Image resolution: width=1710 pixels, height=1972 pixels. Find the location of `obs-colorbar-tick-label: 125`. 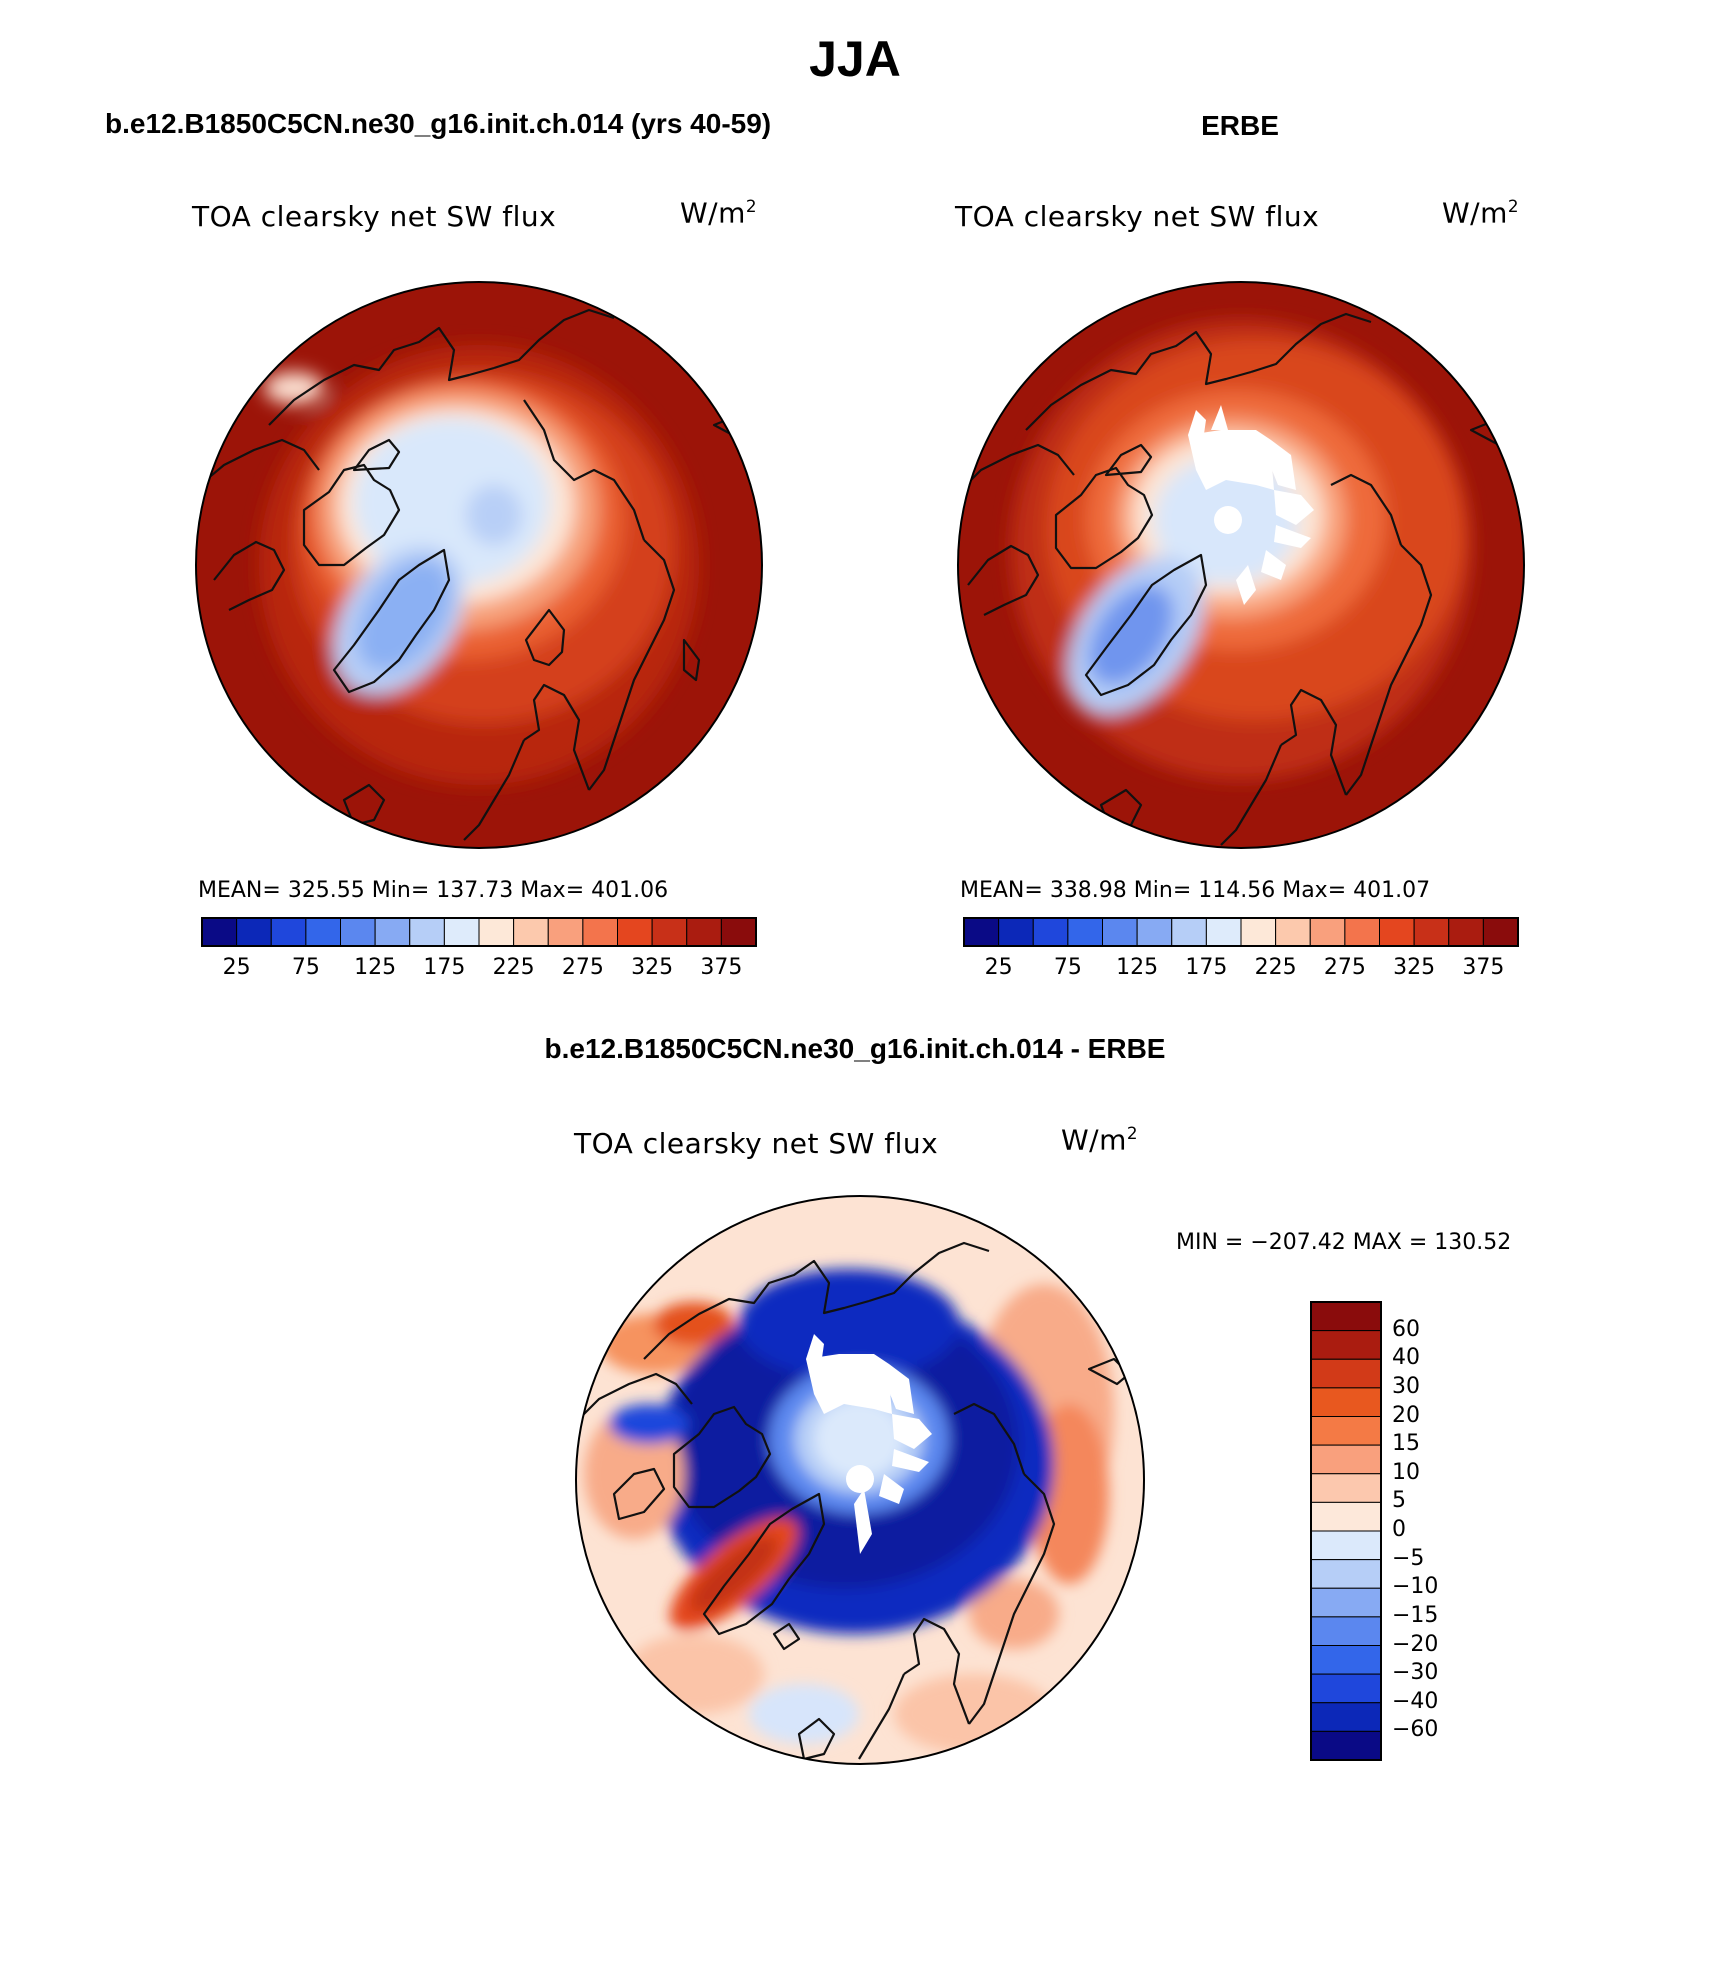

obs-colorbar-tick-label: 125 is located at coordinates (1137, 967).